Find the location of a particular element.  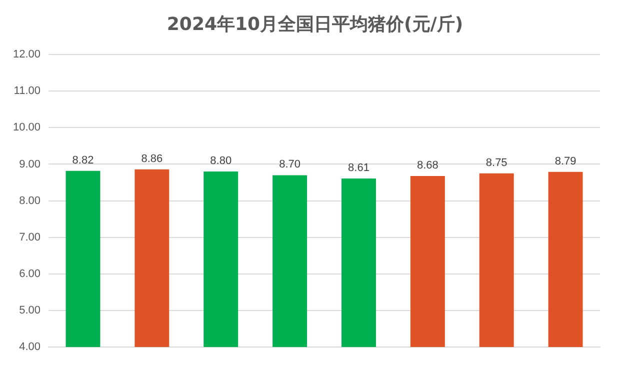

data-label: 8.79 is located at coordinates (565, 161).